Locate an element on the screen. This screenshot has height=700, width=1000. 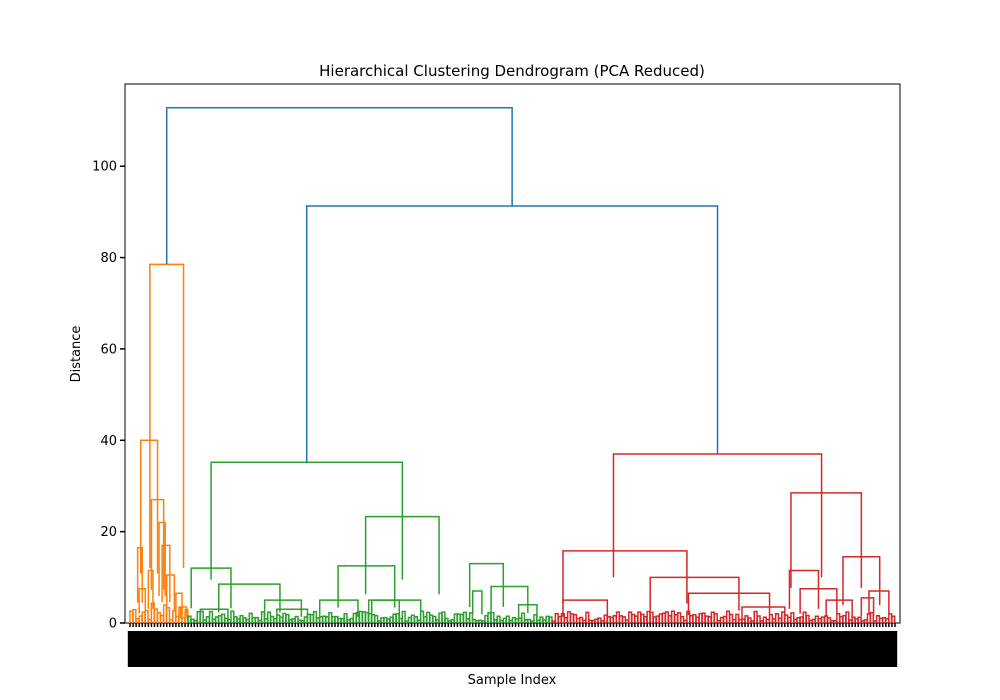
leaf-stubs is located at coordinates (512, 612).